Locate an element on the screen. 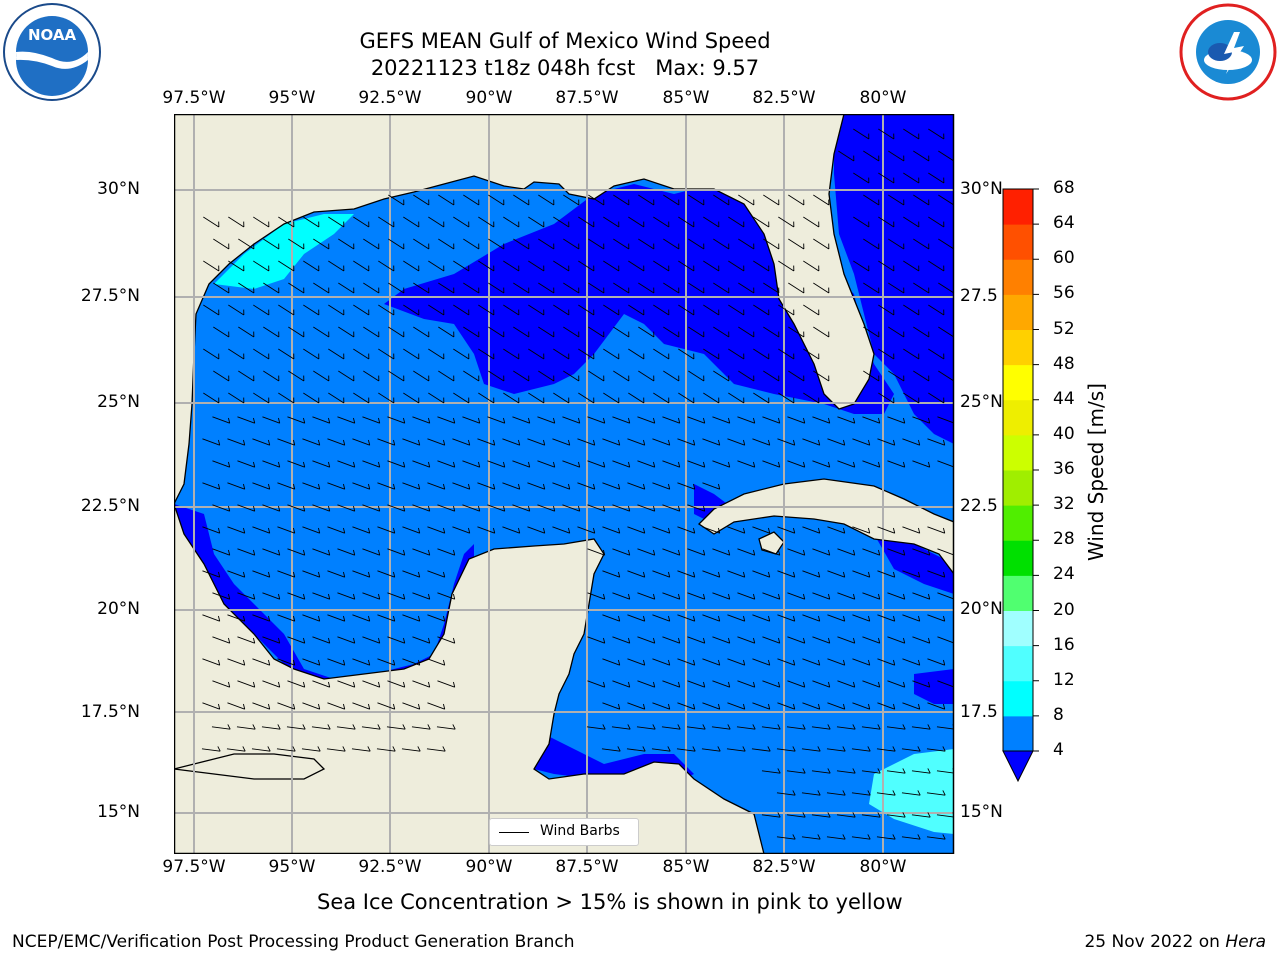  colorbar-extend-arrow is located at coordinates (1018, 766).